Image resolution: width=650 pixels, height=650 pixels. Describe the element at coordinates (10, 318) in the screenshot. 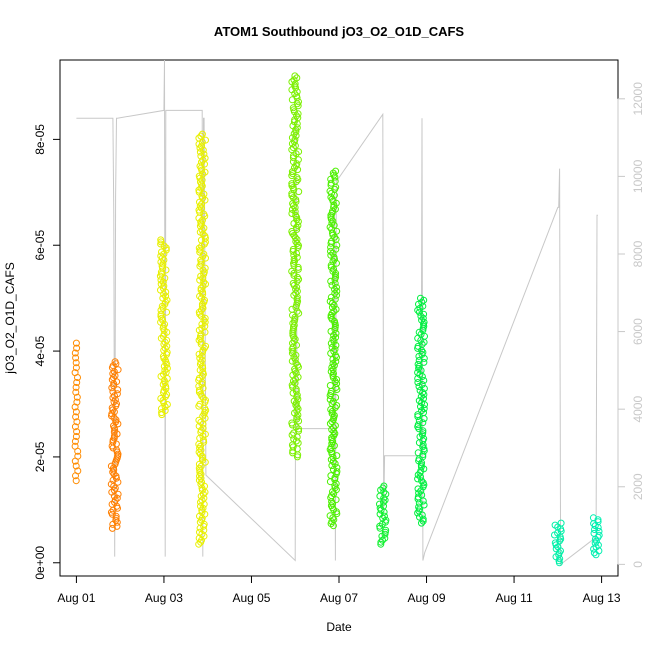

I see `y-axis-label: jO3_O2_O1D_CAFS` at that location.